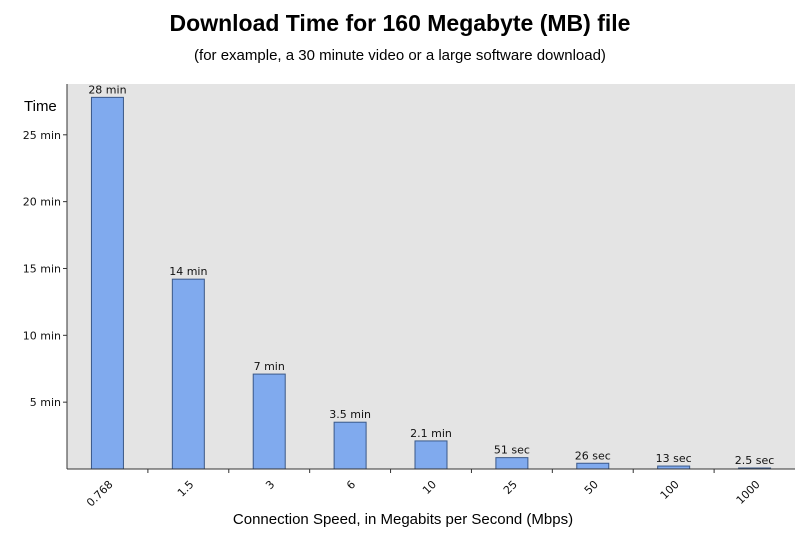 The image size is (800, 539). Describe the element at coordinates (593, 455) in the screenshot. I see `bar-value-label: 26 sec` at that location.